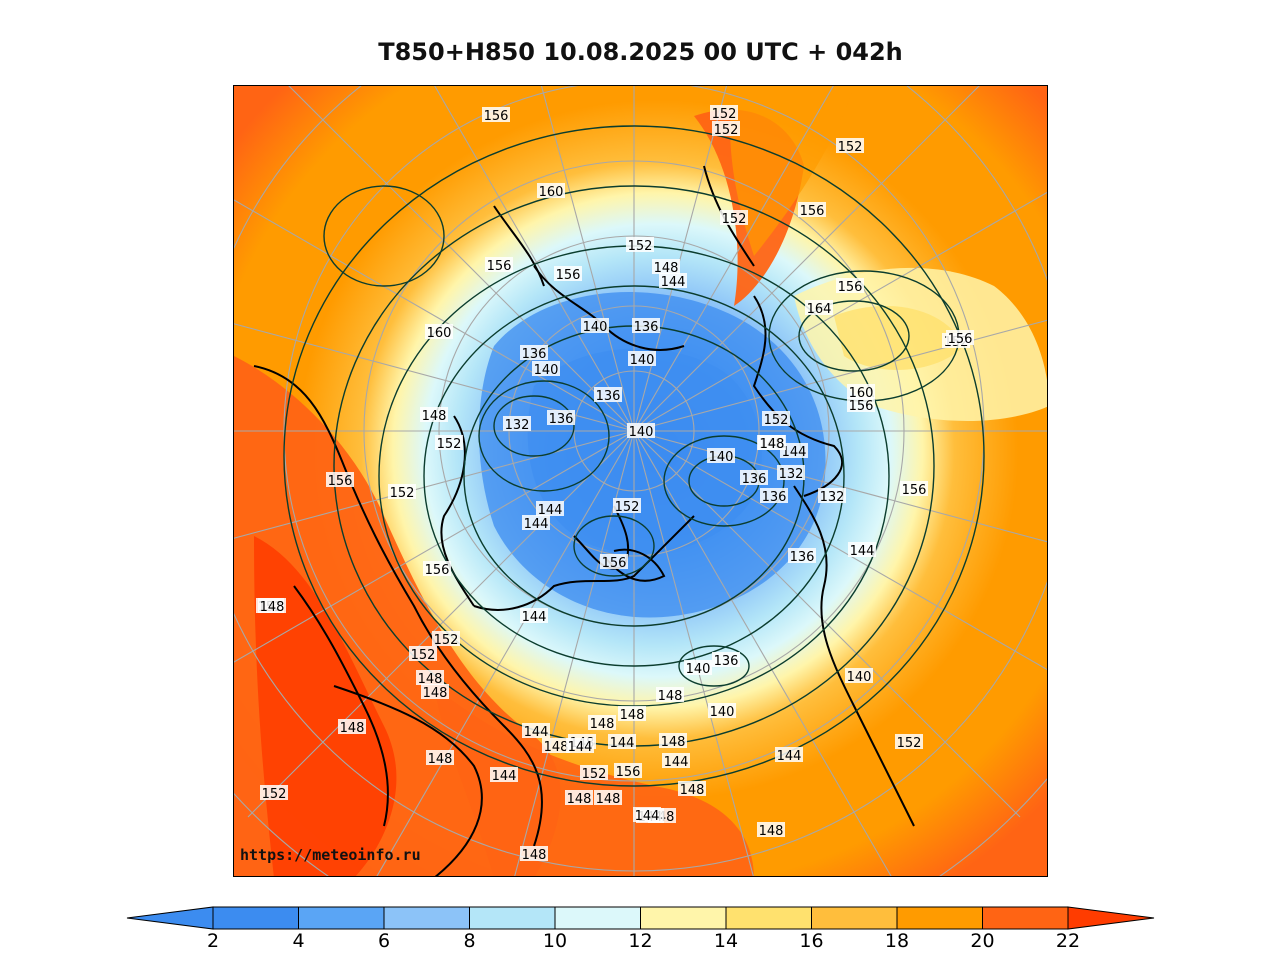  What do you see at coordinates (325, 706) in the screenshot?
I see `hot-region-west` at bounding box center [325, 706].